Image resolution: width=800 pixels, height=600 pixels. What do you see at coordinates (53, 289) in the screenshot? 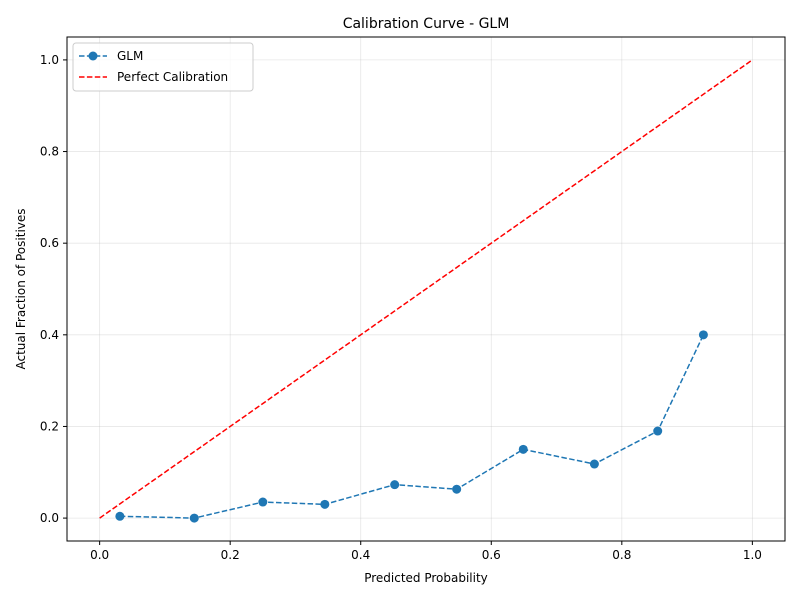
I see `y-axis: 0.0 0.2 0.4 0.6 0.8 1.0` at bounding box center [53, 289].